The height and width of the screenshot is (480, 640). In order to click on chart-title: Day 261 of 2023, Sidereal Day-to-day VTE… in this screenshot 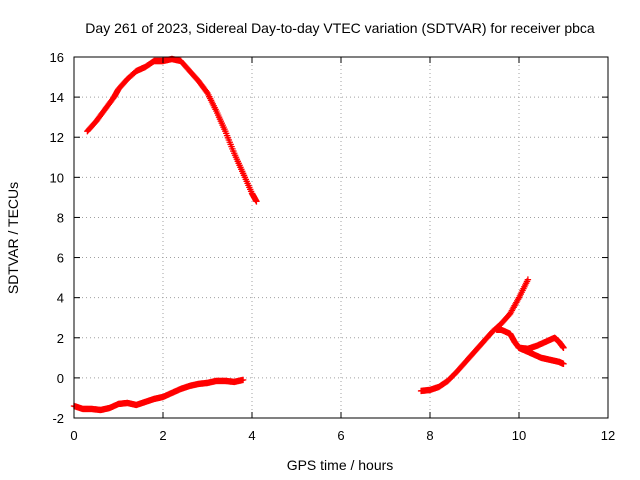, I will do `click(340, 28)`.